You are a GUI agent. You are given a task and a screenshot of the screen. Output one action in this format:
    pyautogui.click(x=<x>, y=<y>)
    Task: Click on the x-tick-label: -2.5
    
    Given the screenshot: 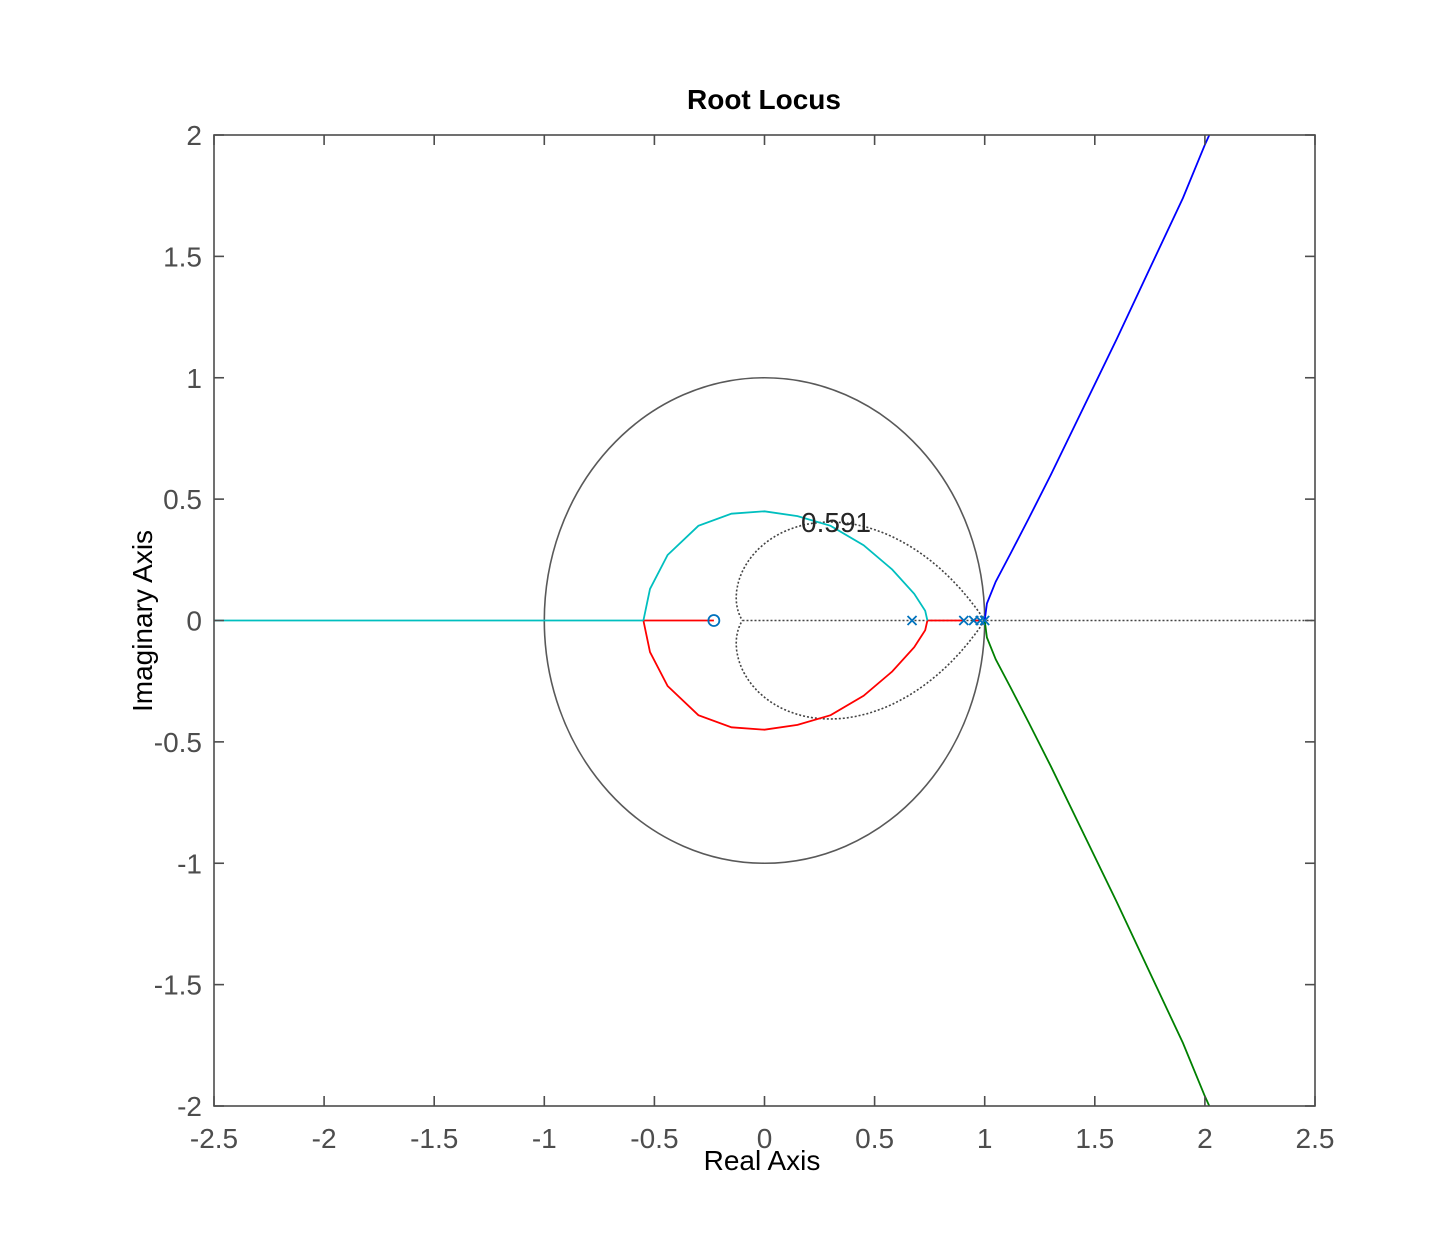 What is the action you would take?
    pyautogui.click(x=214, y=1138)
    